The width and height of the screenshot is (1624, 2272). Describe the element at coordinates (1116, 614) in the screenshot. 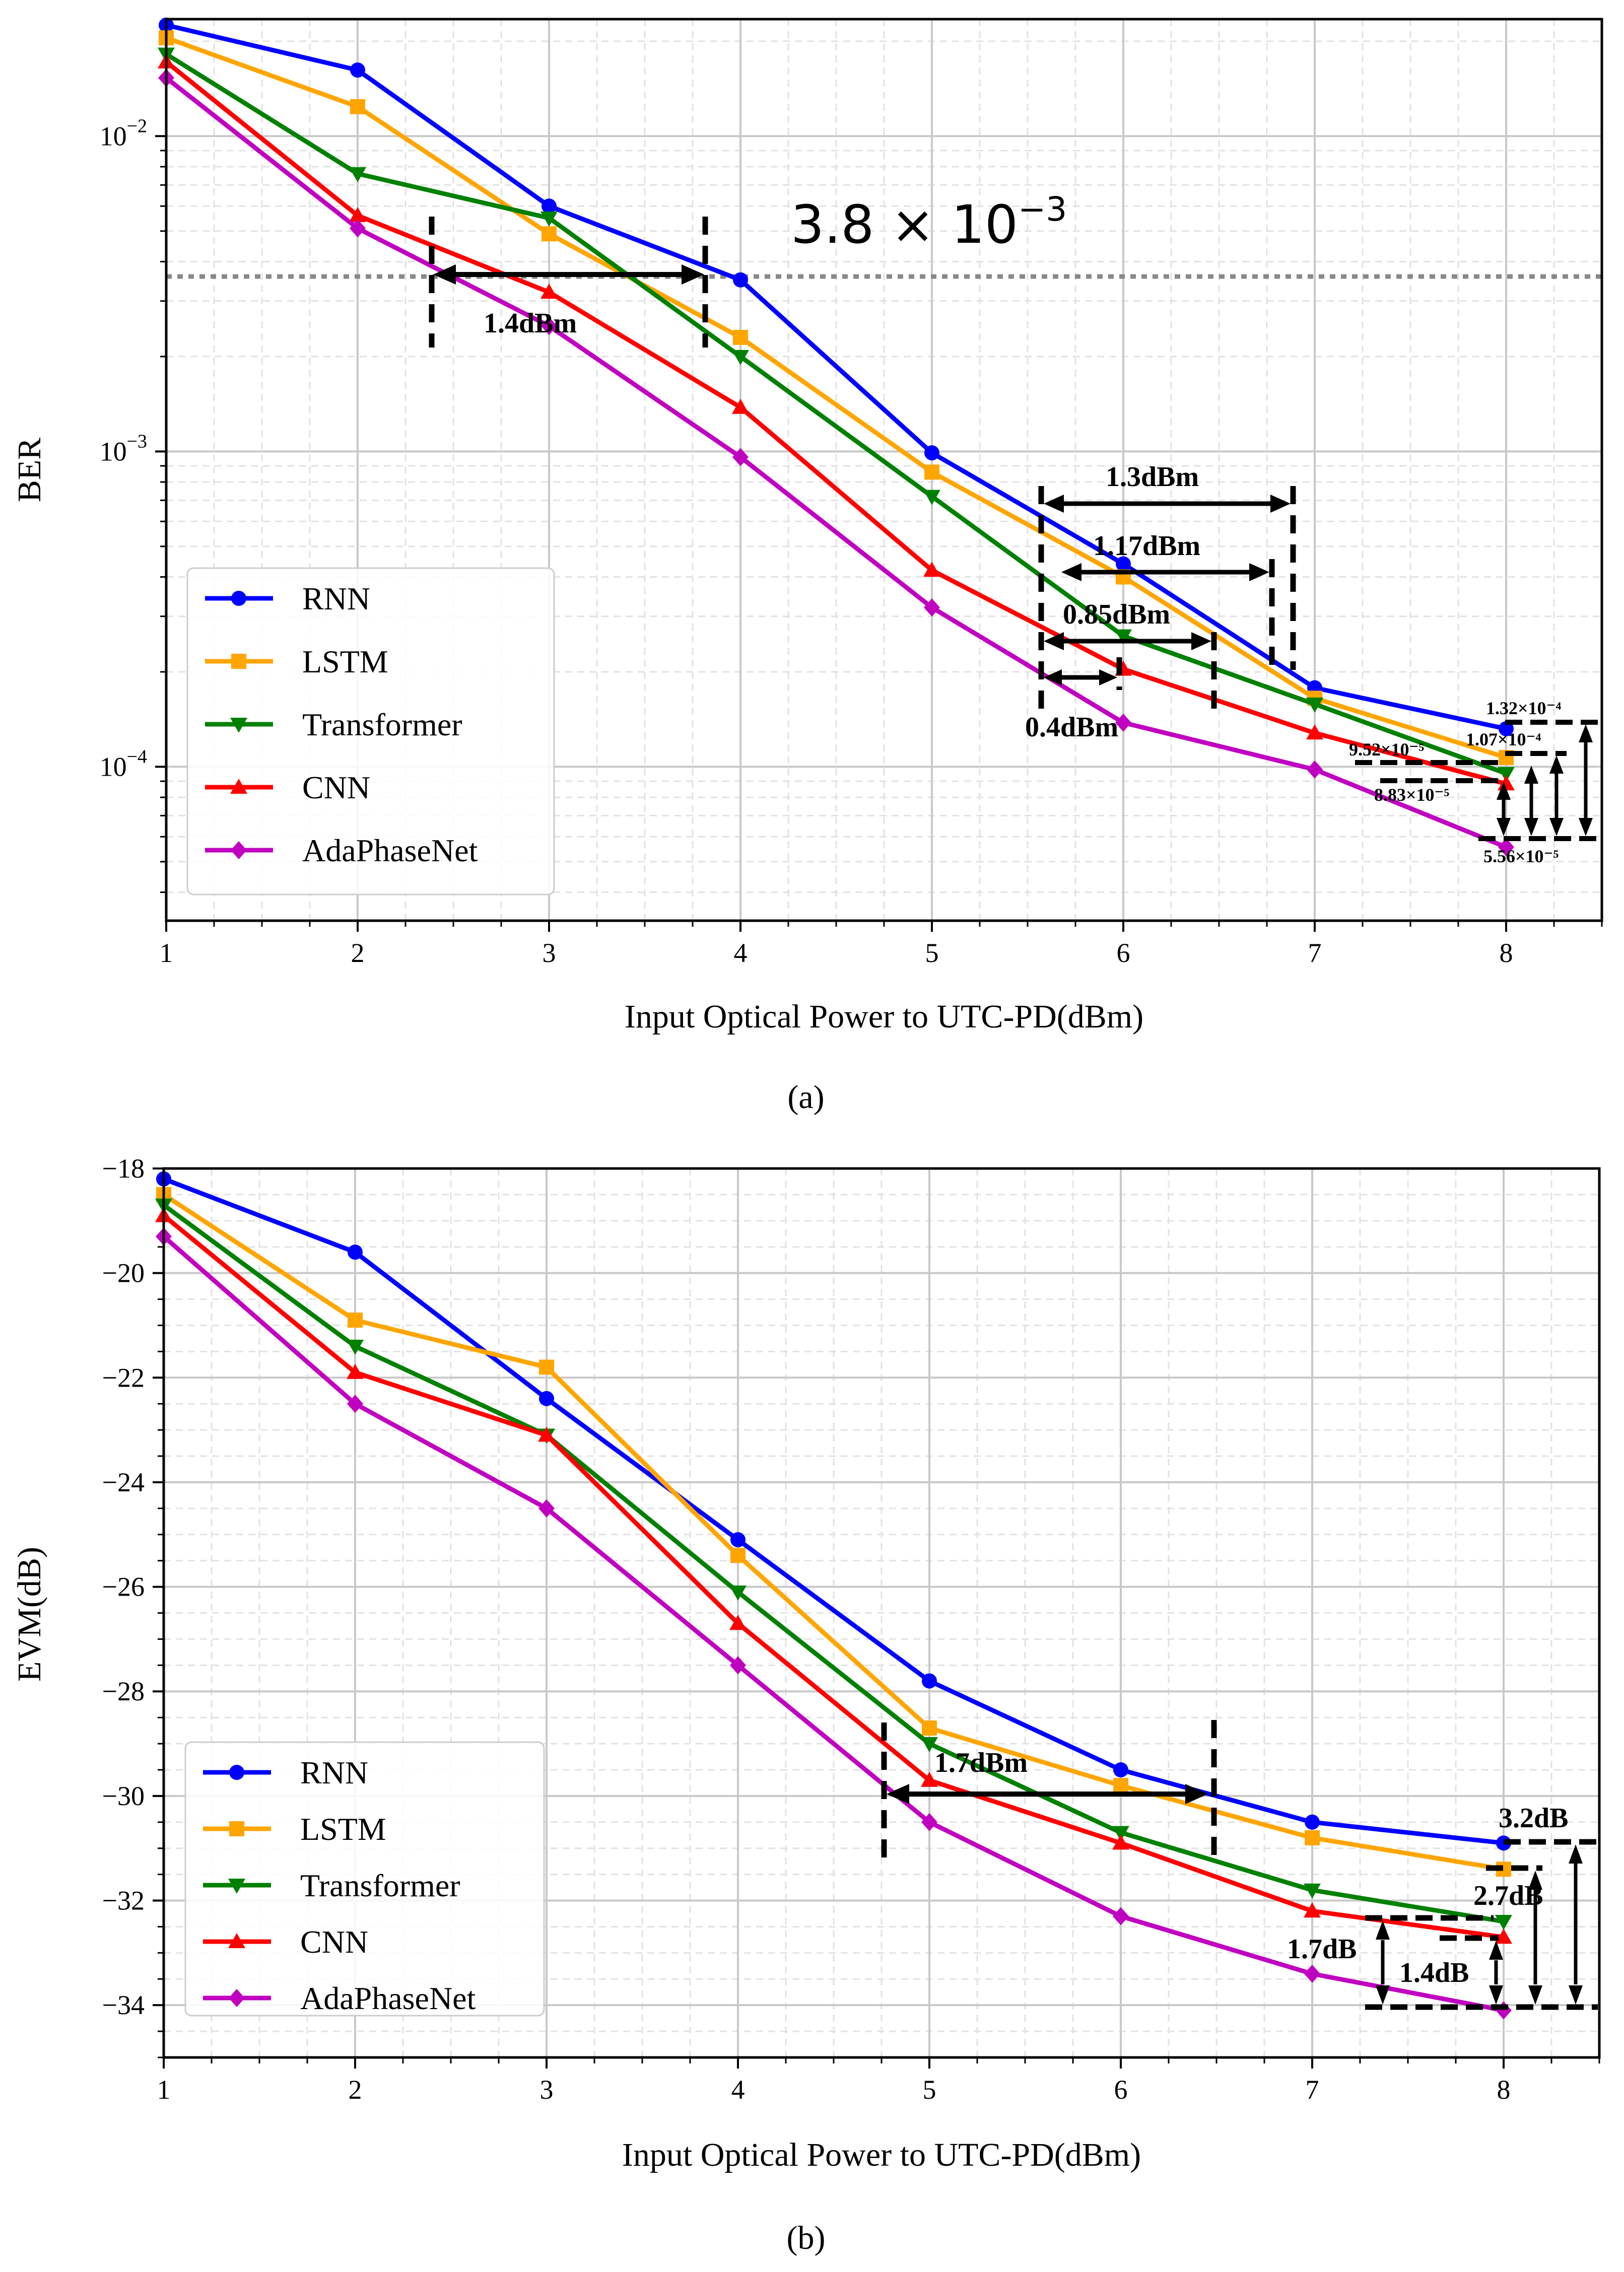

I see `chart-a-gap-3: 0.85dBm` at that location.